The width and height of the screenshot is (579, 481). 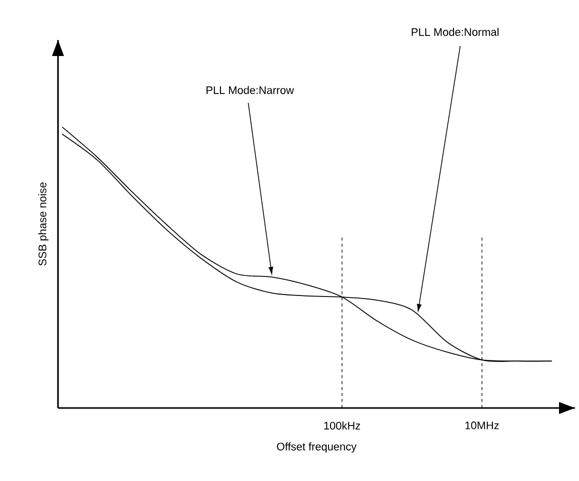 What do you see at coordinates (455, 32) in the screenshot?
I see `text: PLL Mode:Normal` at bounding box center [455, 32].